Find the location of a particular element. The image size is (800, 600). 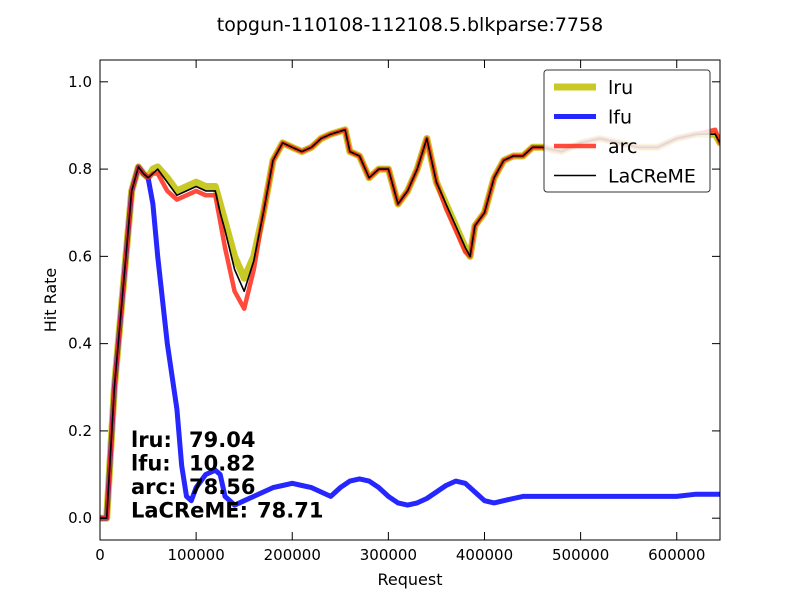

x-tick-label: 0 is located at coordinates (100, 555).